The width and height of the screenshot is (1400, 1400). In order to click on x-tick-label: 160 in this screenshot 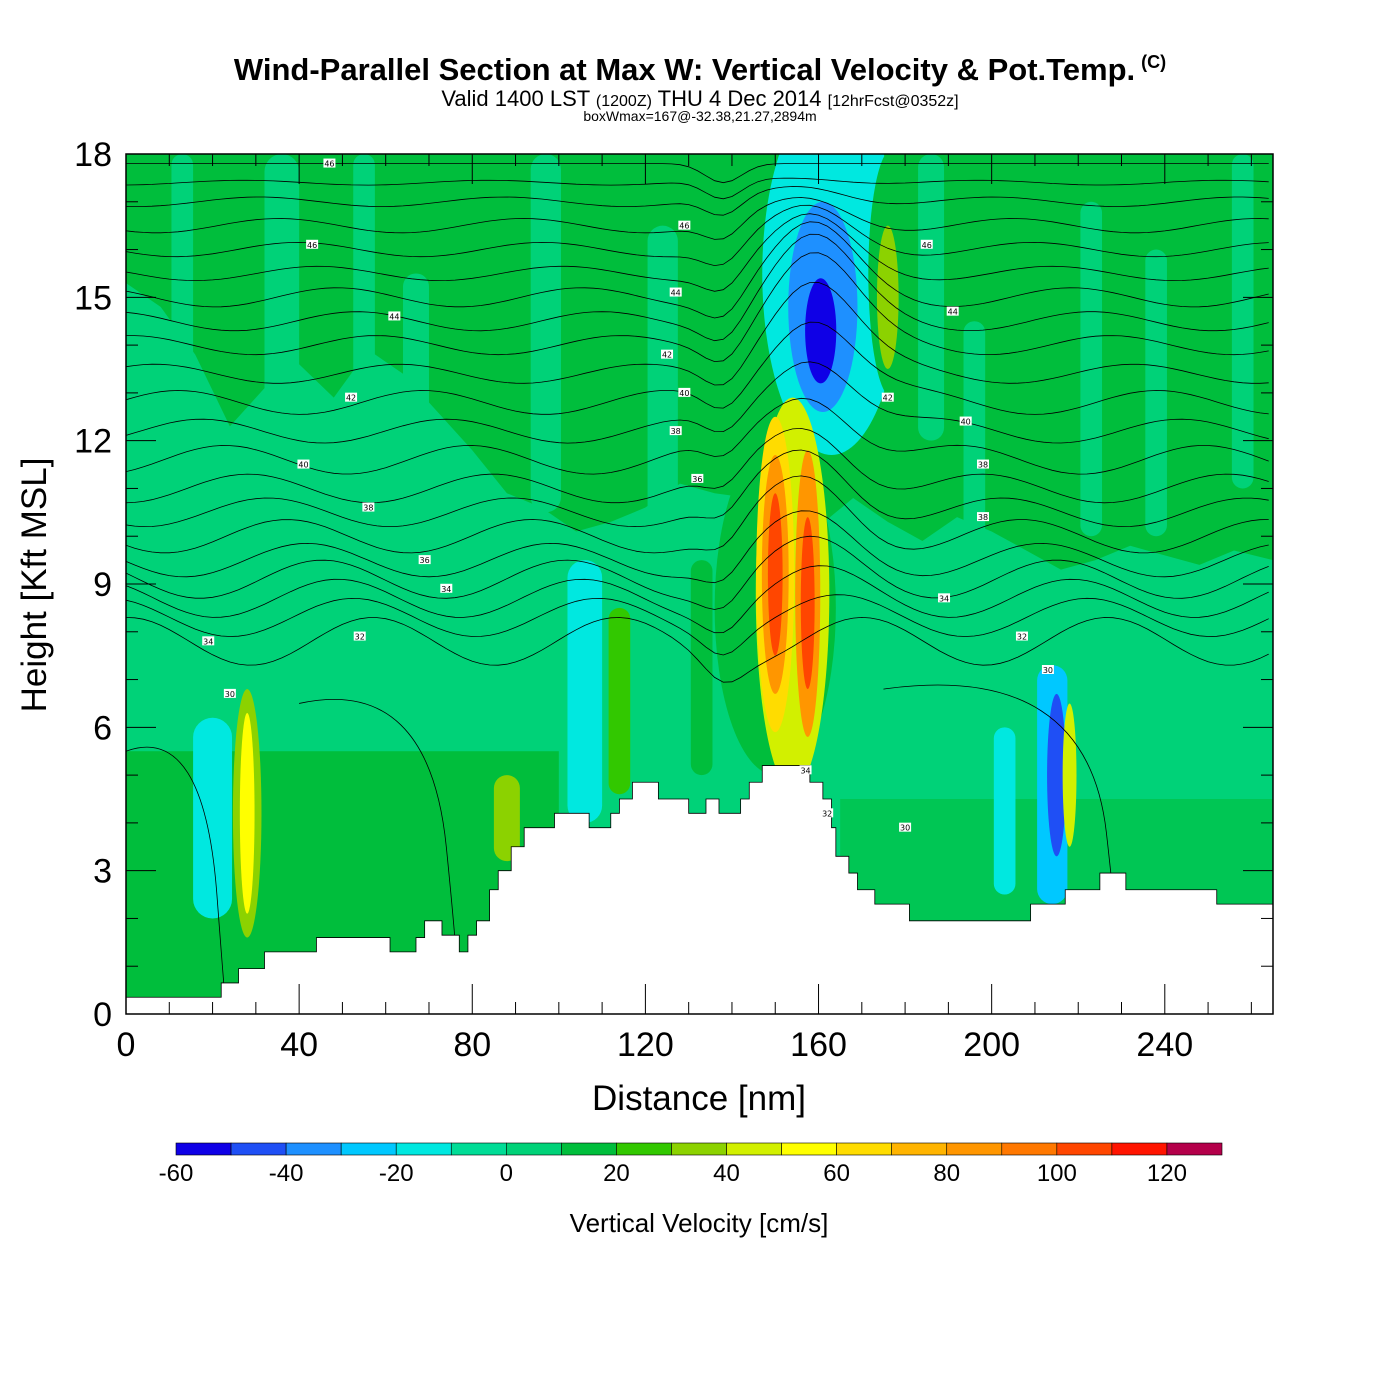, I will do `click(818, 1045)`.